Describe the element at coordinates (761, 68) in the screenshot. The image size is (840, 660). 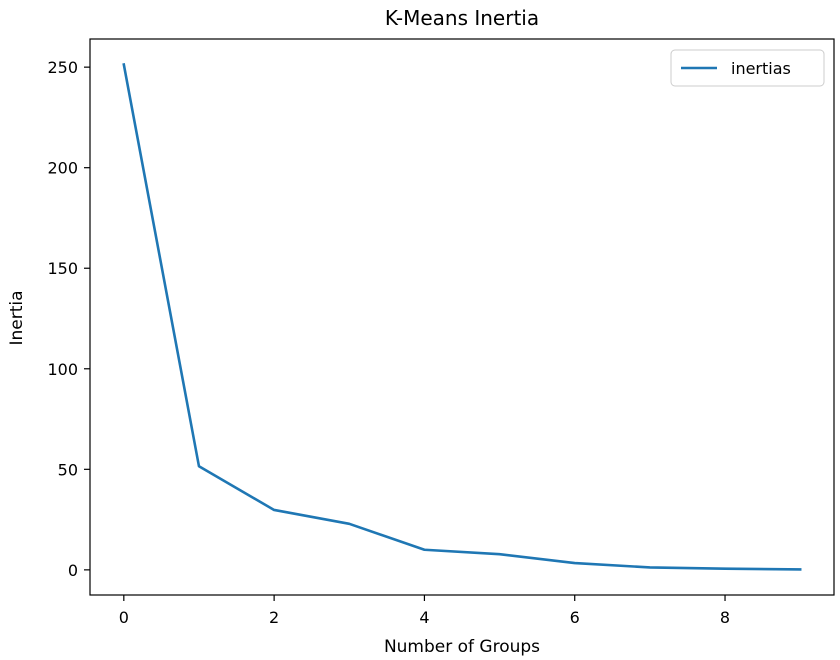
I see `legend-label: inertias` at that location.